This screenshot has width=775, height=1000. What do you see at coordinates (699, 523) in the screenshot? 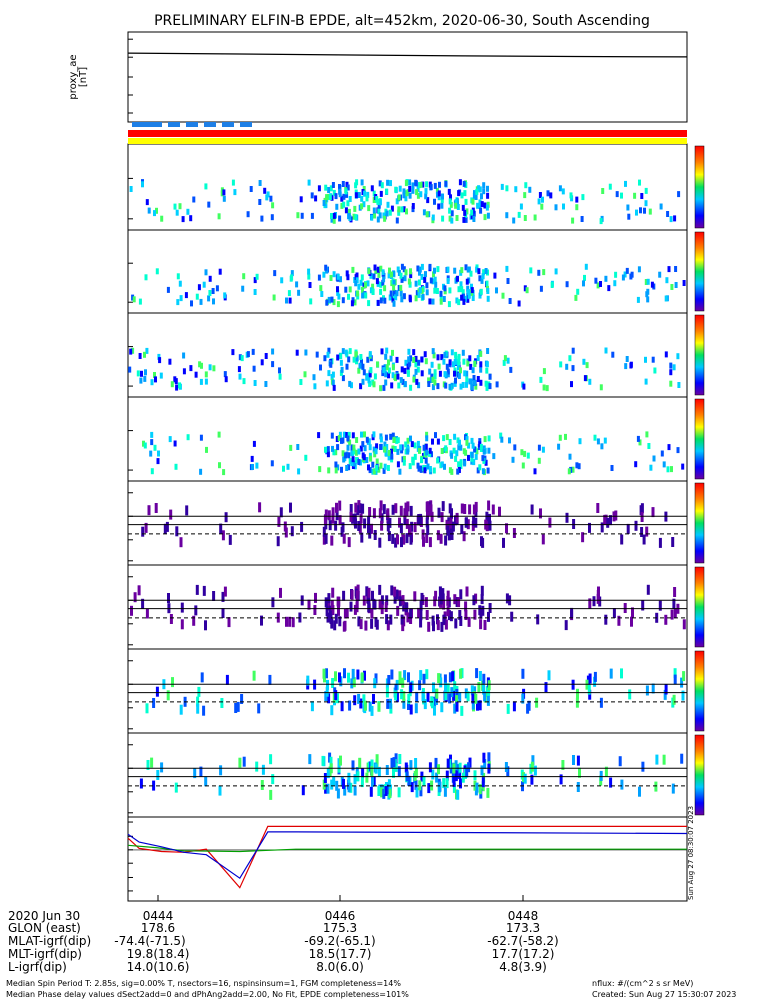
I see `colorbar` at bounding box center [699, 523].